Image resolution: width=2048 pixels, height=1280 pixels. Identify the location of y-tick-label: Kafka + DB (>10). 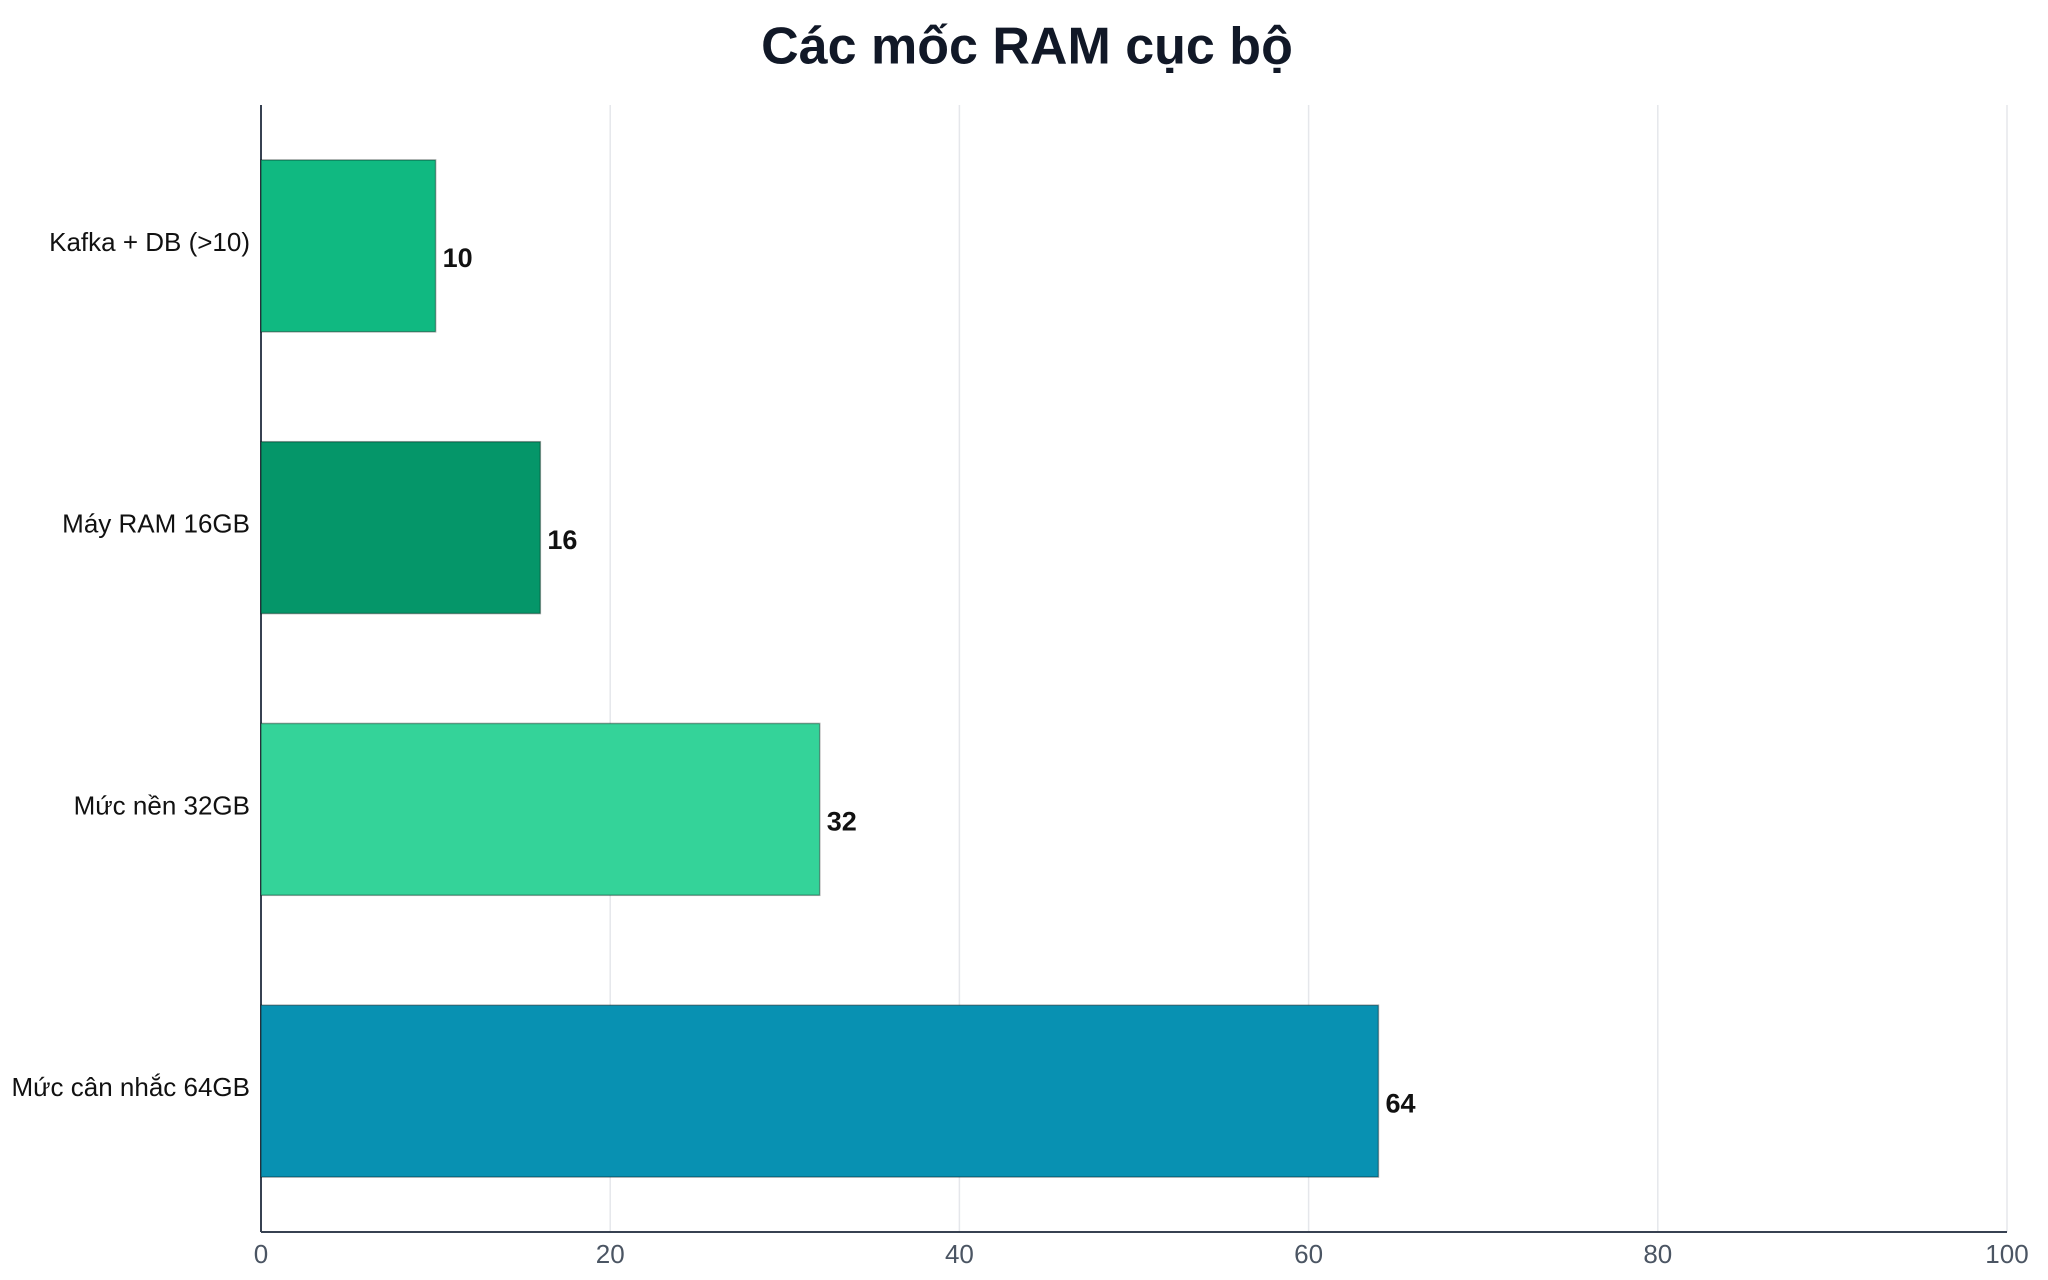
(149, 242).